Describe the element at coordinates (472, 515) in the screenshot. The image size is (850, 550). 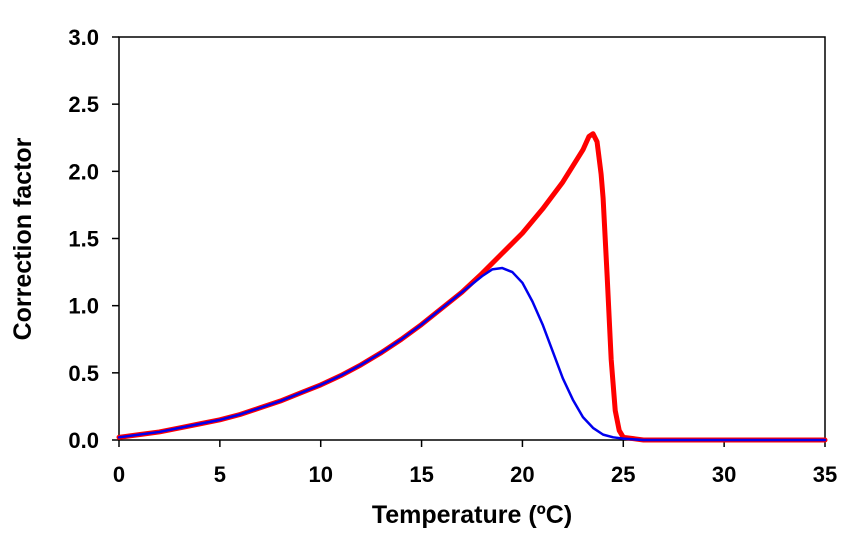
I see `x-axis-label: Temperature (ºC)` at that location.